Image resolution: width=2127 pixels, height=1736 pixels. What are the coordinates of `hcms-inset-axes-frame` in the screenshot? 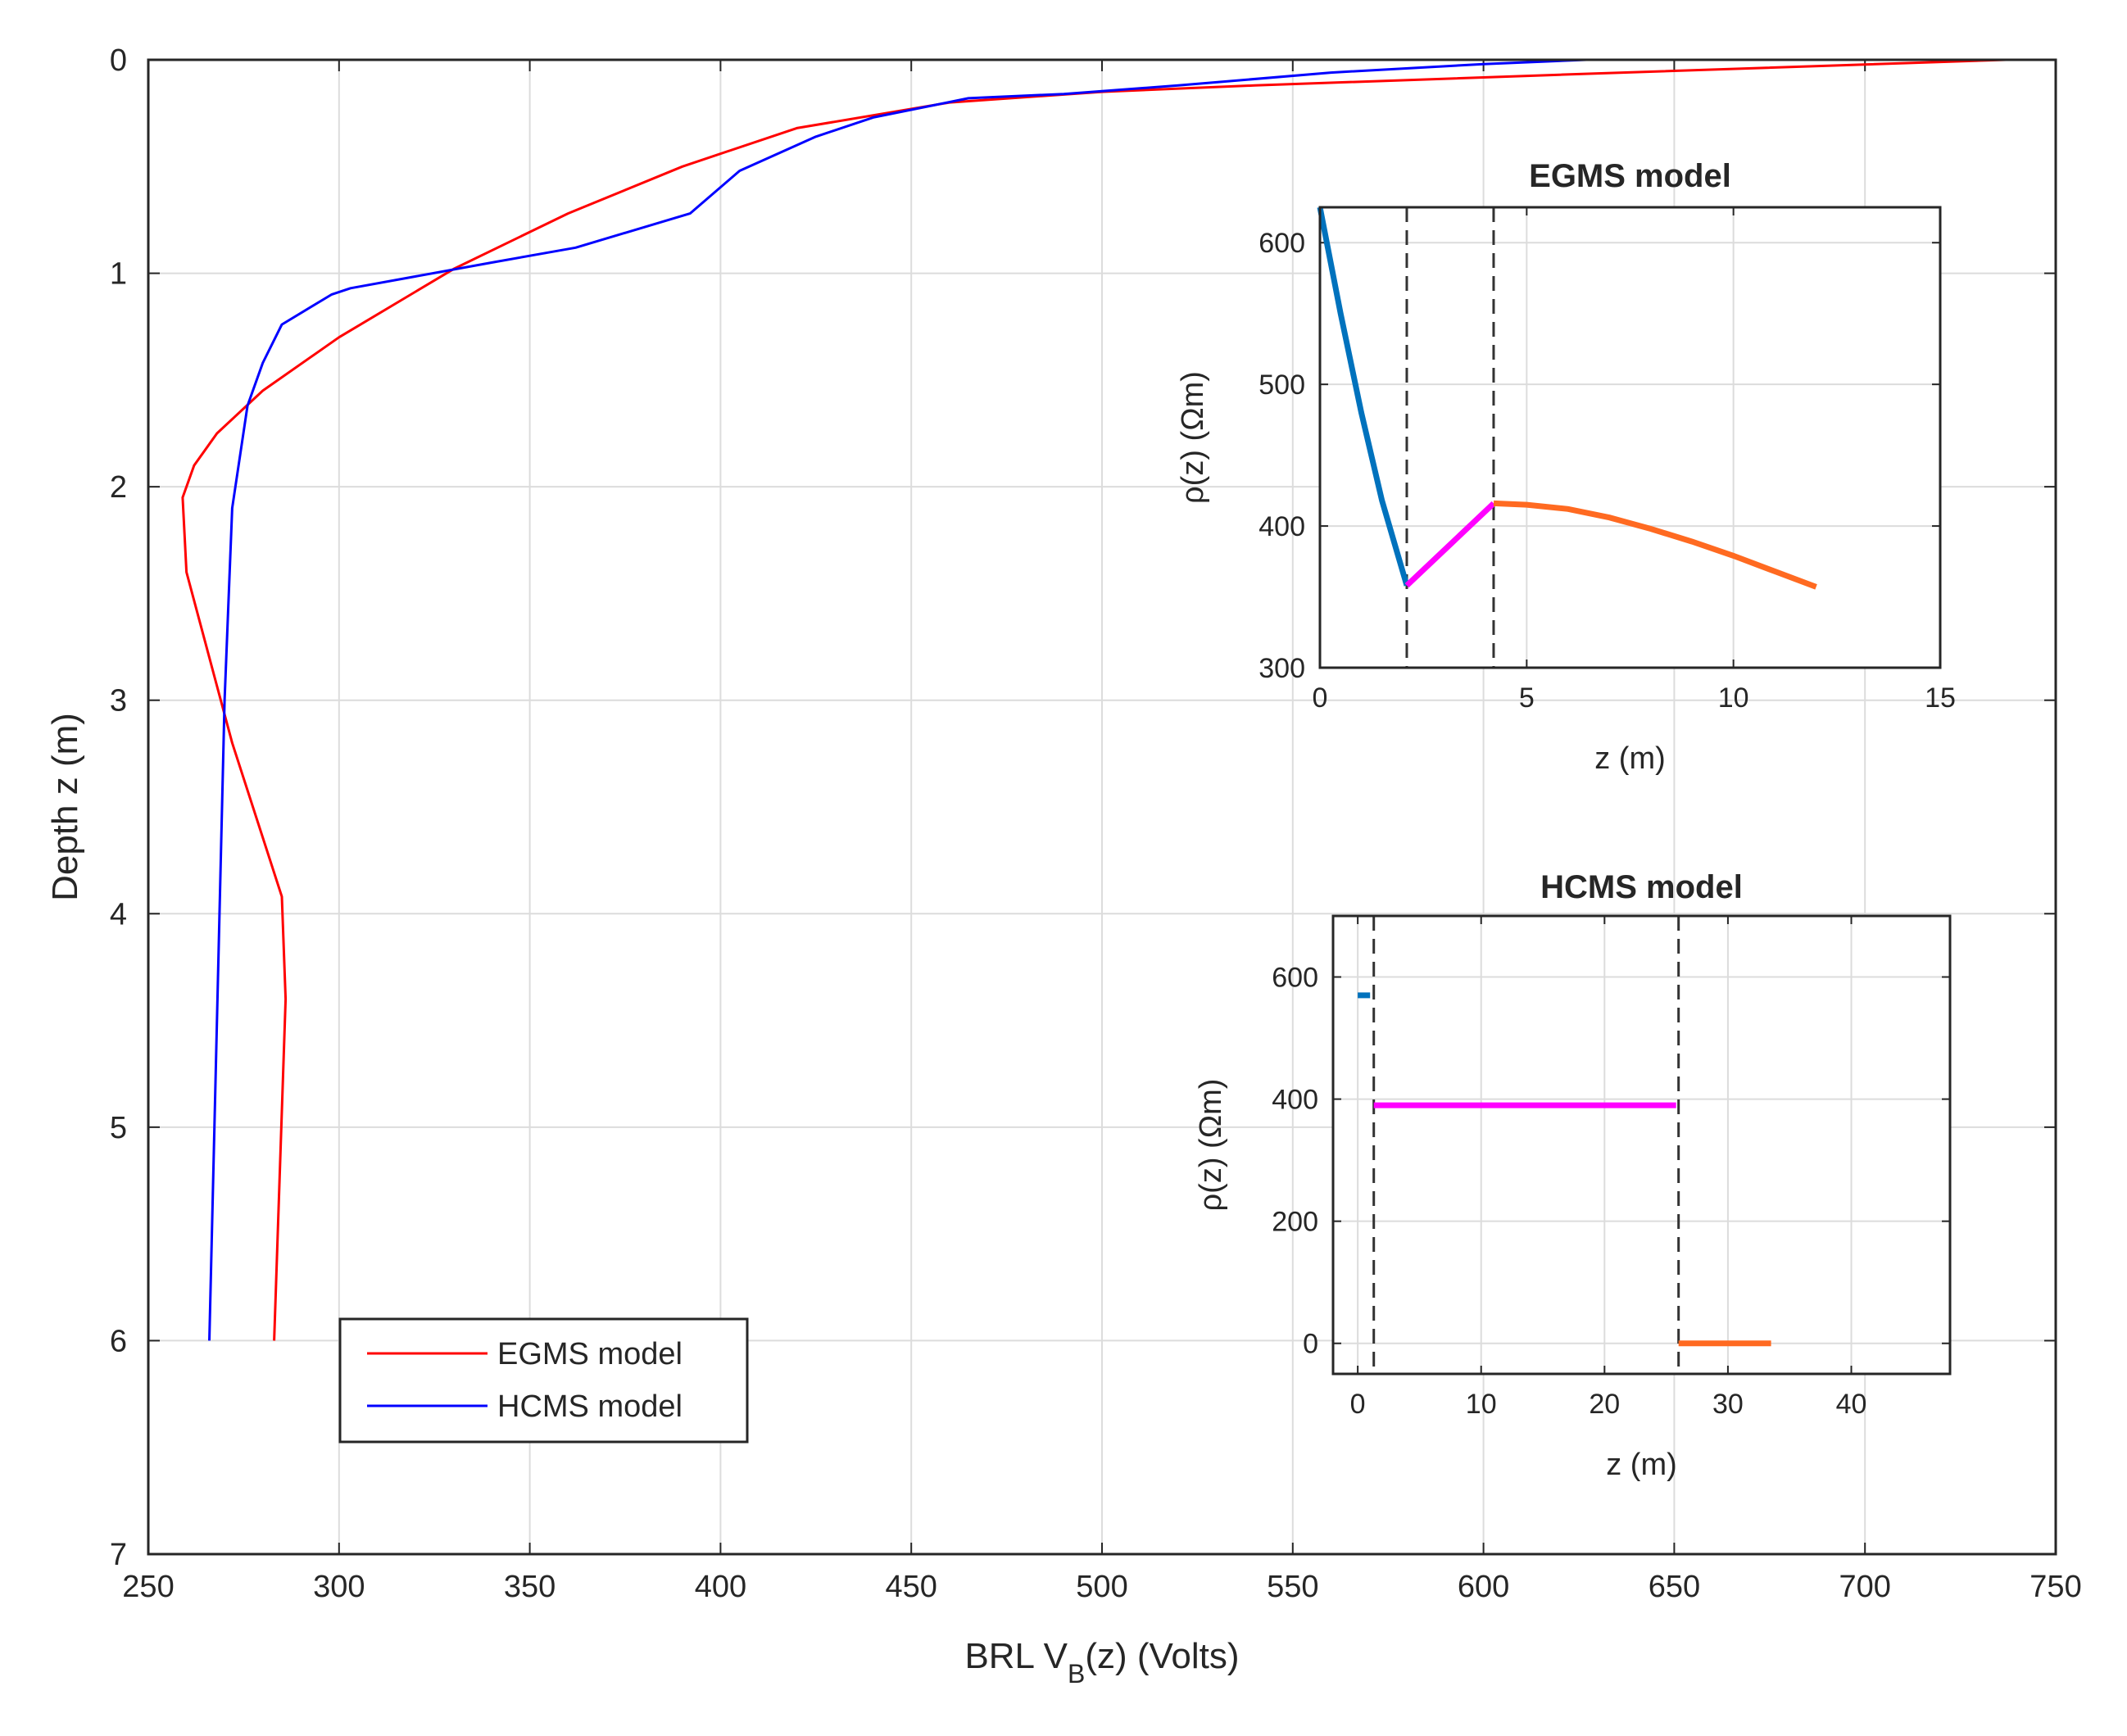 It's located at (1641, 1145).